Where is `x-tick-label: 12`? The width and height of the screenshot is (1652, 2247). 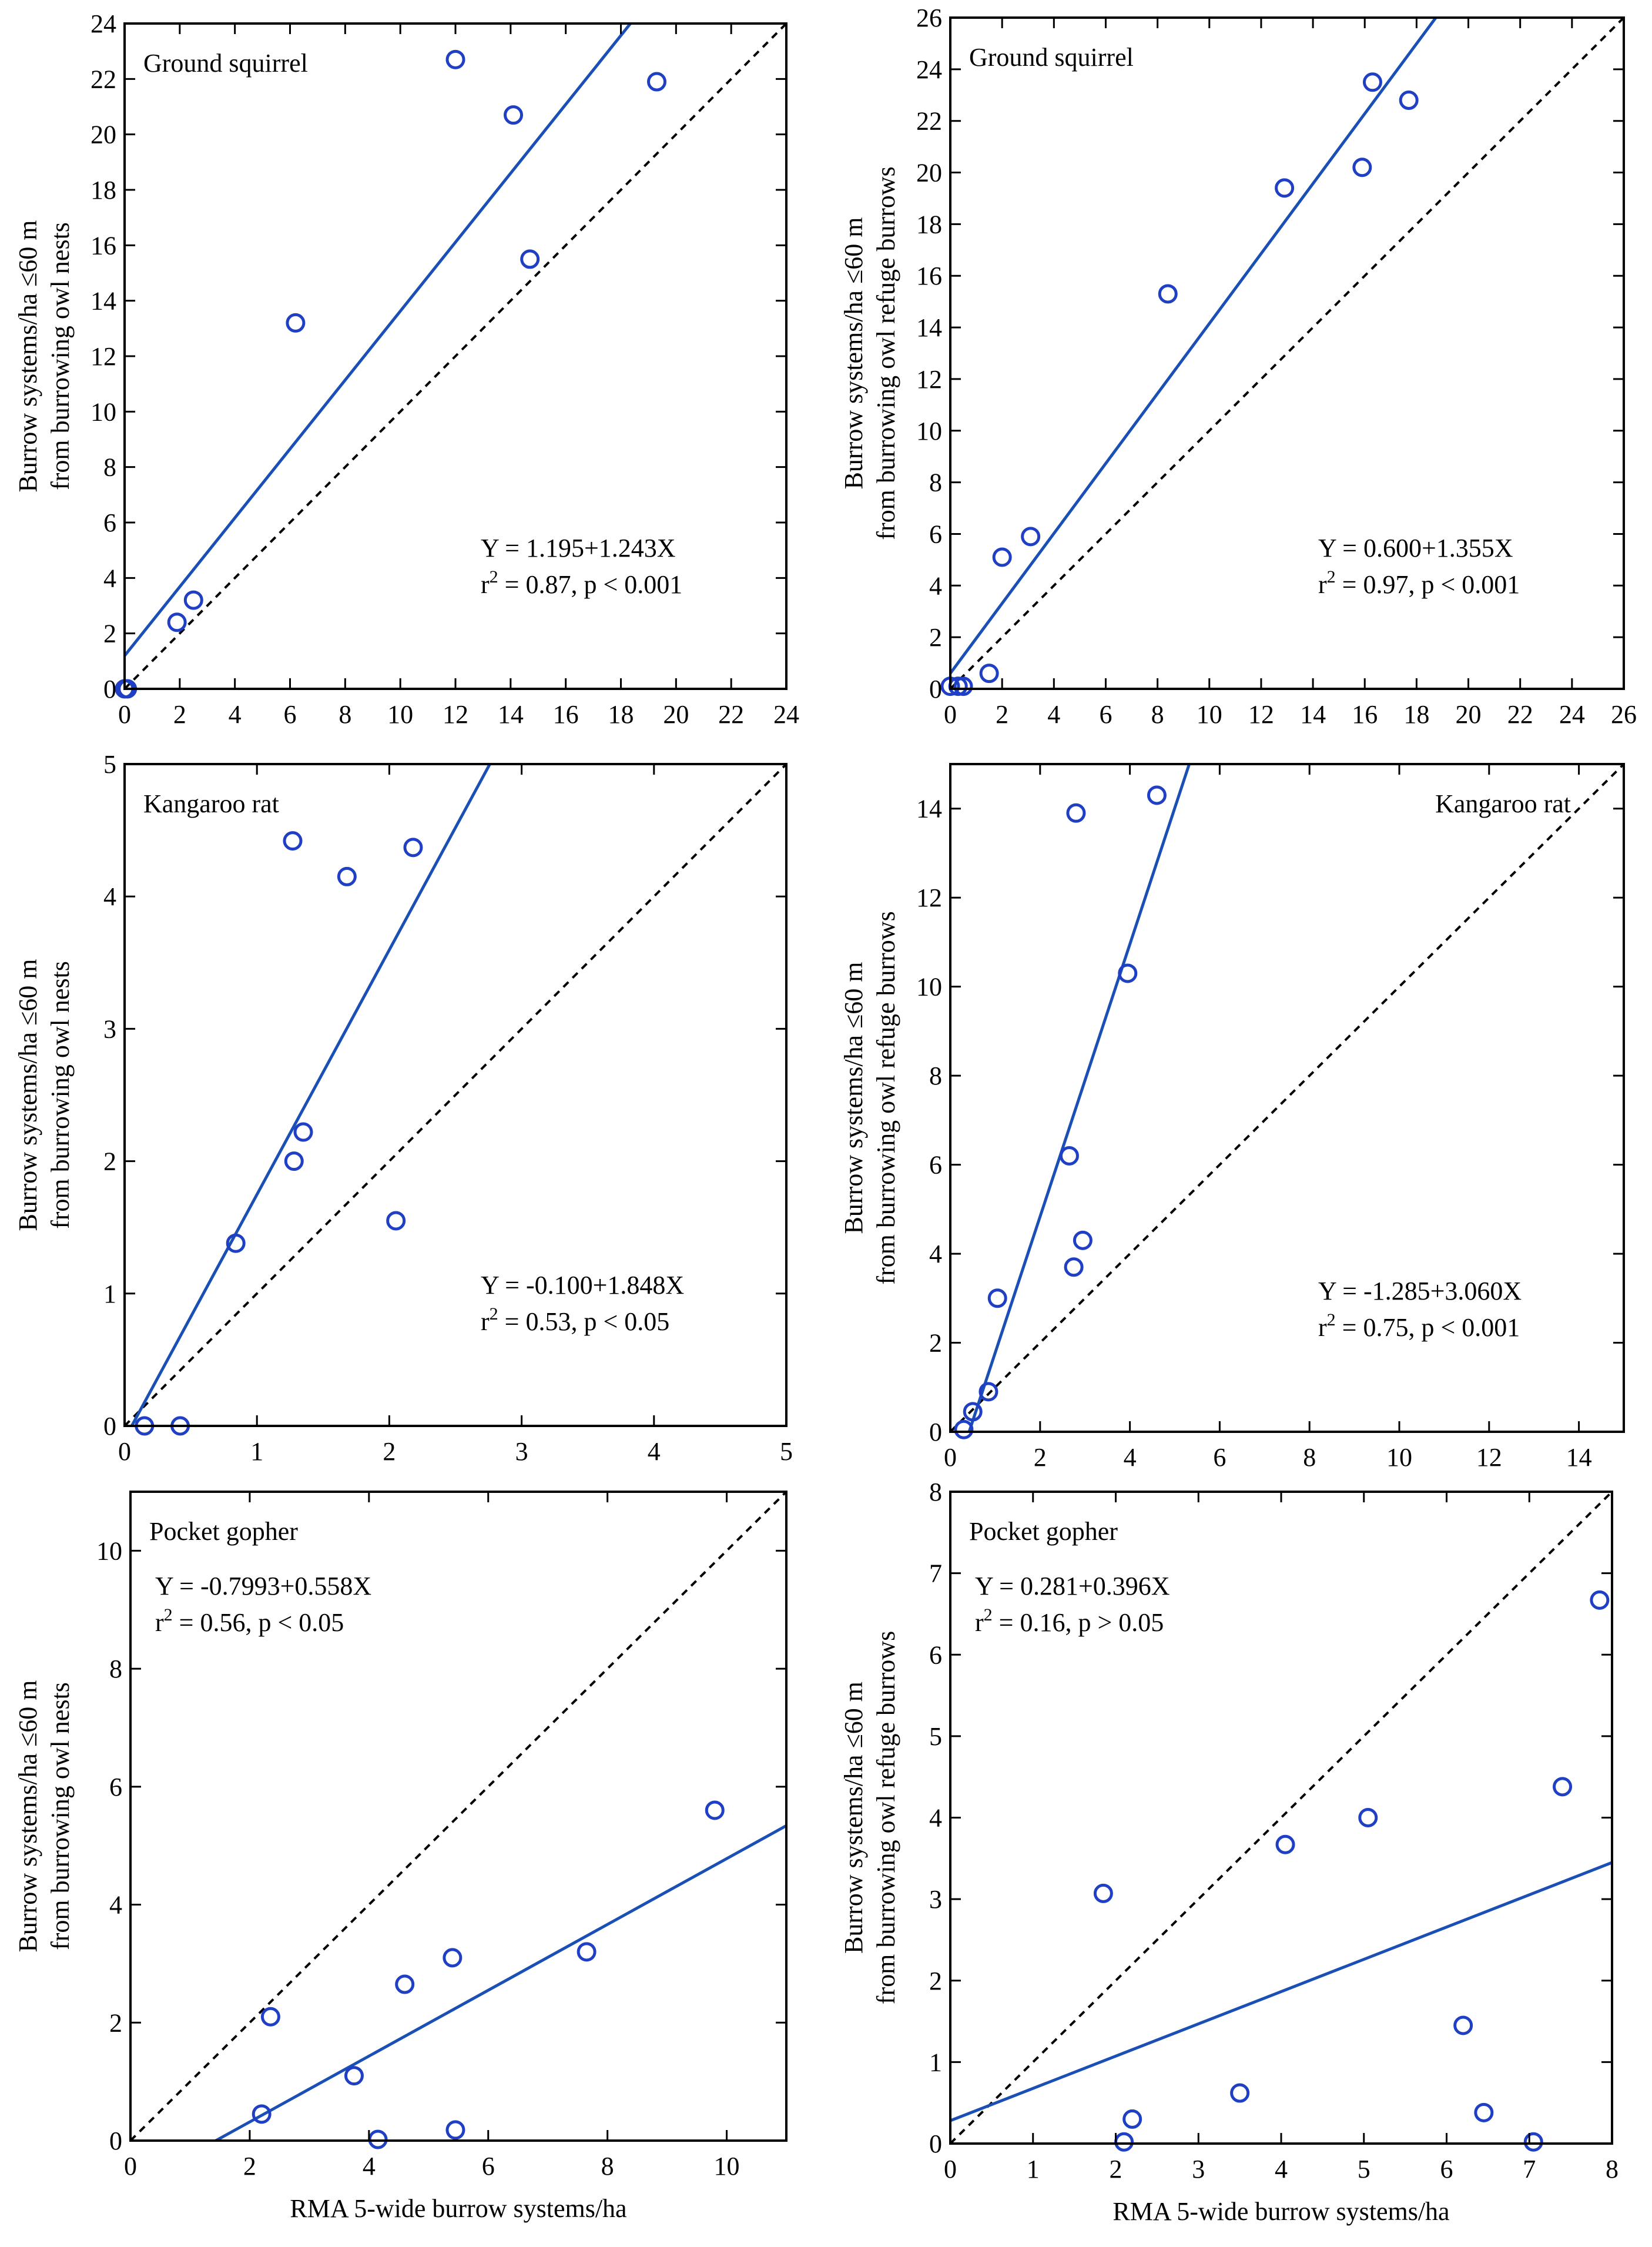 x-tick-label: 12 is located at coordinates (1489, 1457).